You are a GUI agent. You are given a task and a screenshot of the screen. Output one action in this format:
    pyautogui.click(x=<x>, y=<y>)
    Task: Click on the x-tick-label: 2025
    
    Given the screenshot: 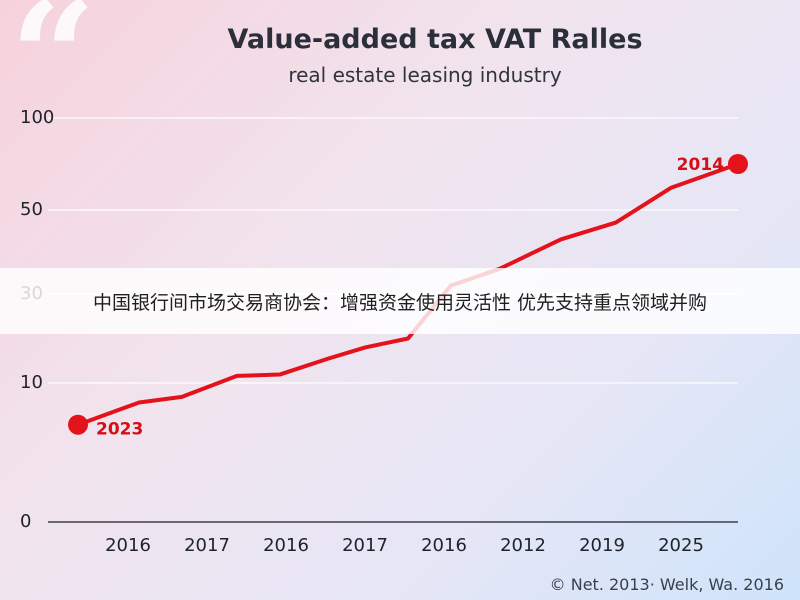 What is the action you would take?
    pyautogui.click(x=681, y=545)
    